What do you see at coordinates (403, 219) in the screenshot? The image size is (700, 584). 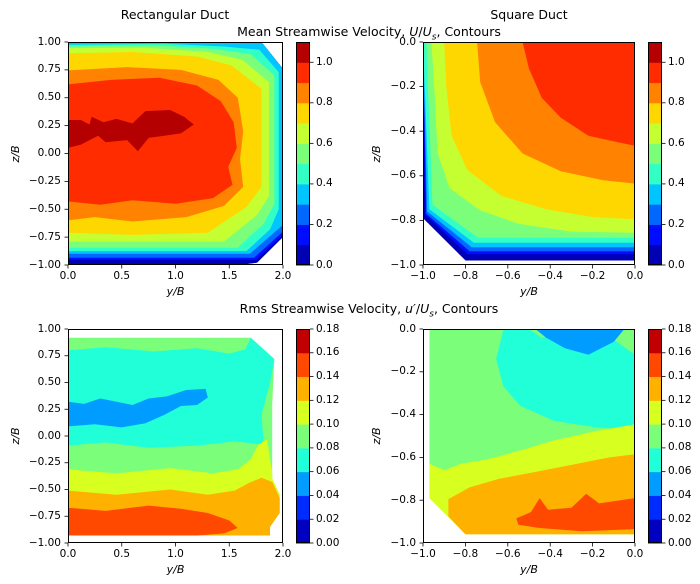 I see `y-tick-label: −0.8` at bounding box center [403, 219].